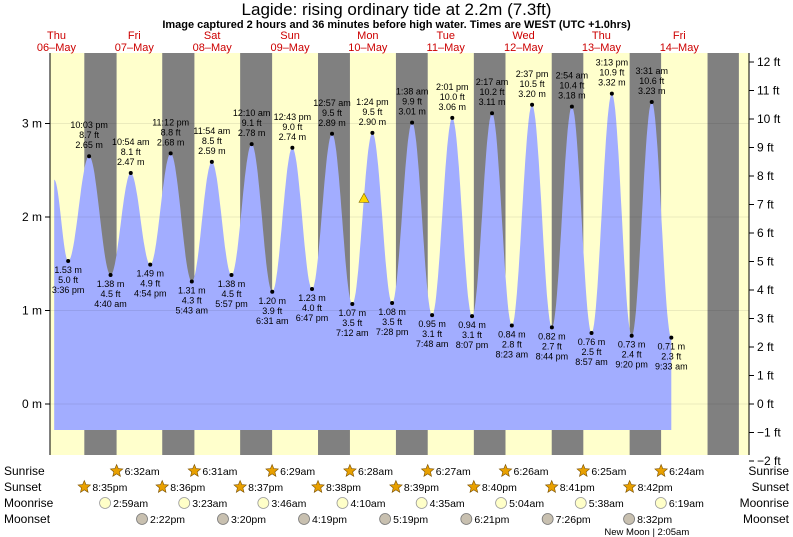 The image size is (793, 537). Describe the element at coordinates (602, 48) in the screenshot. I see `day-date: 13–May` at that location.